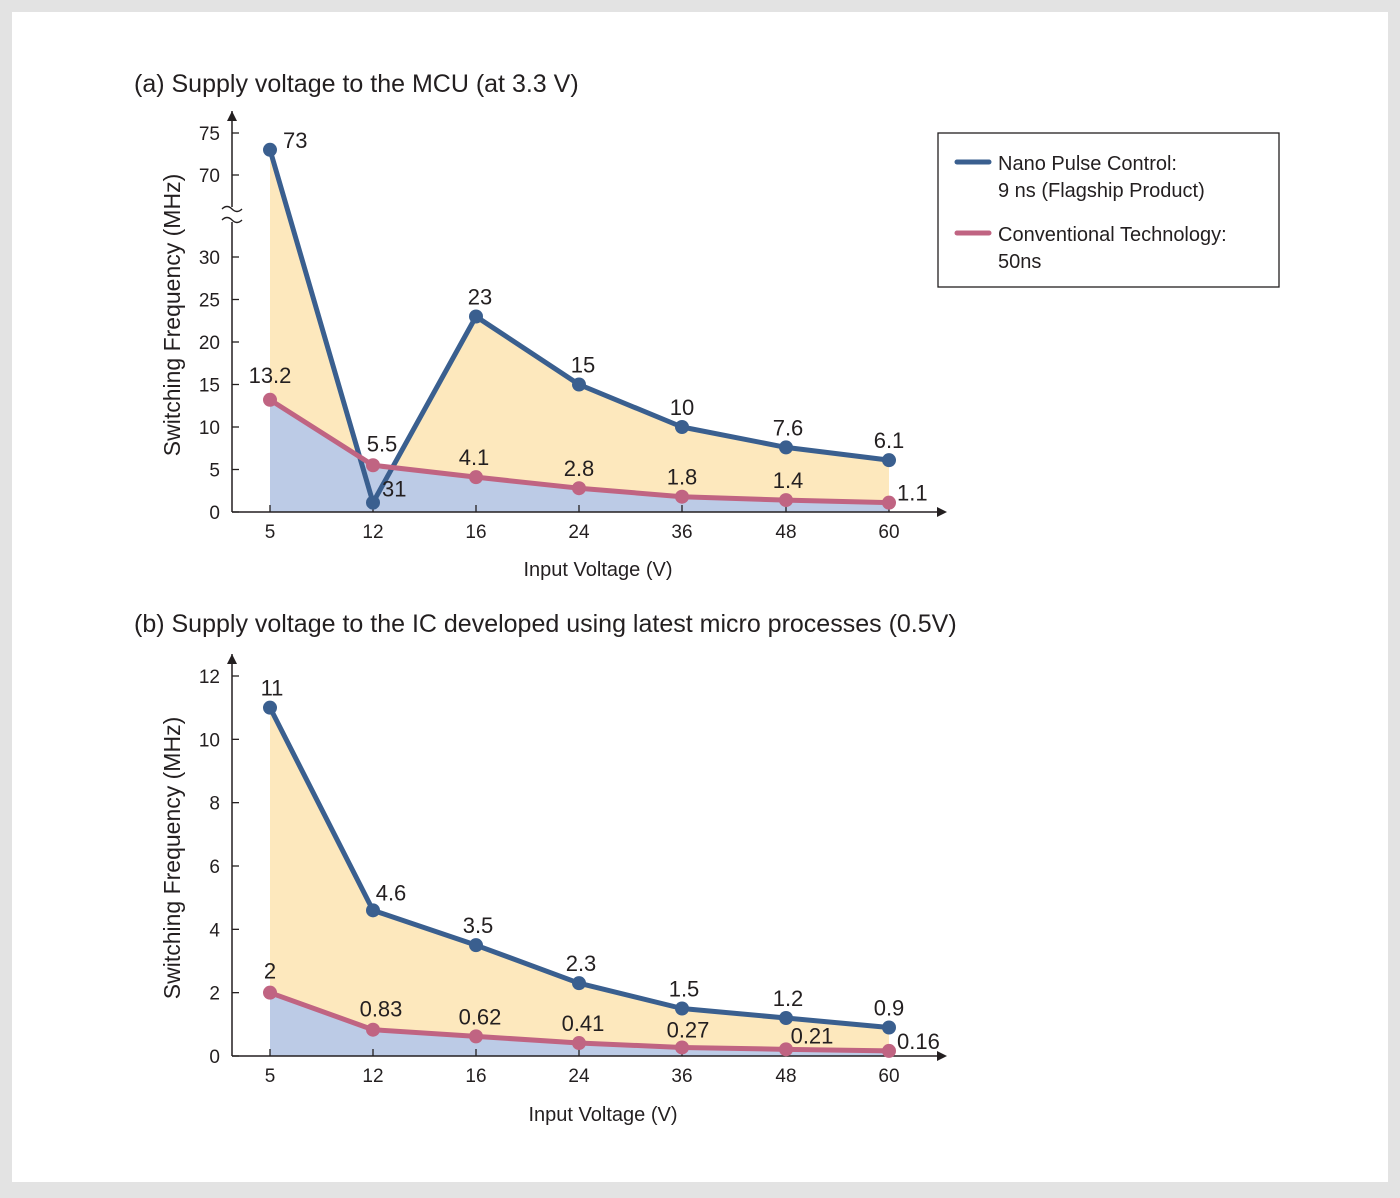  Describe the element at coordinates (209, 343) in the screenshot. I see `y-tick-label: 20` at that location.